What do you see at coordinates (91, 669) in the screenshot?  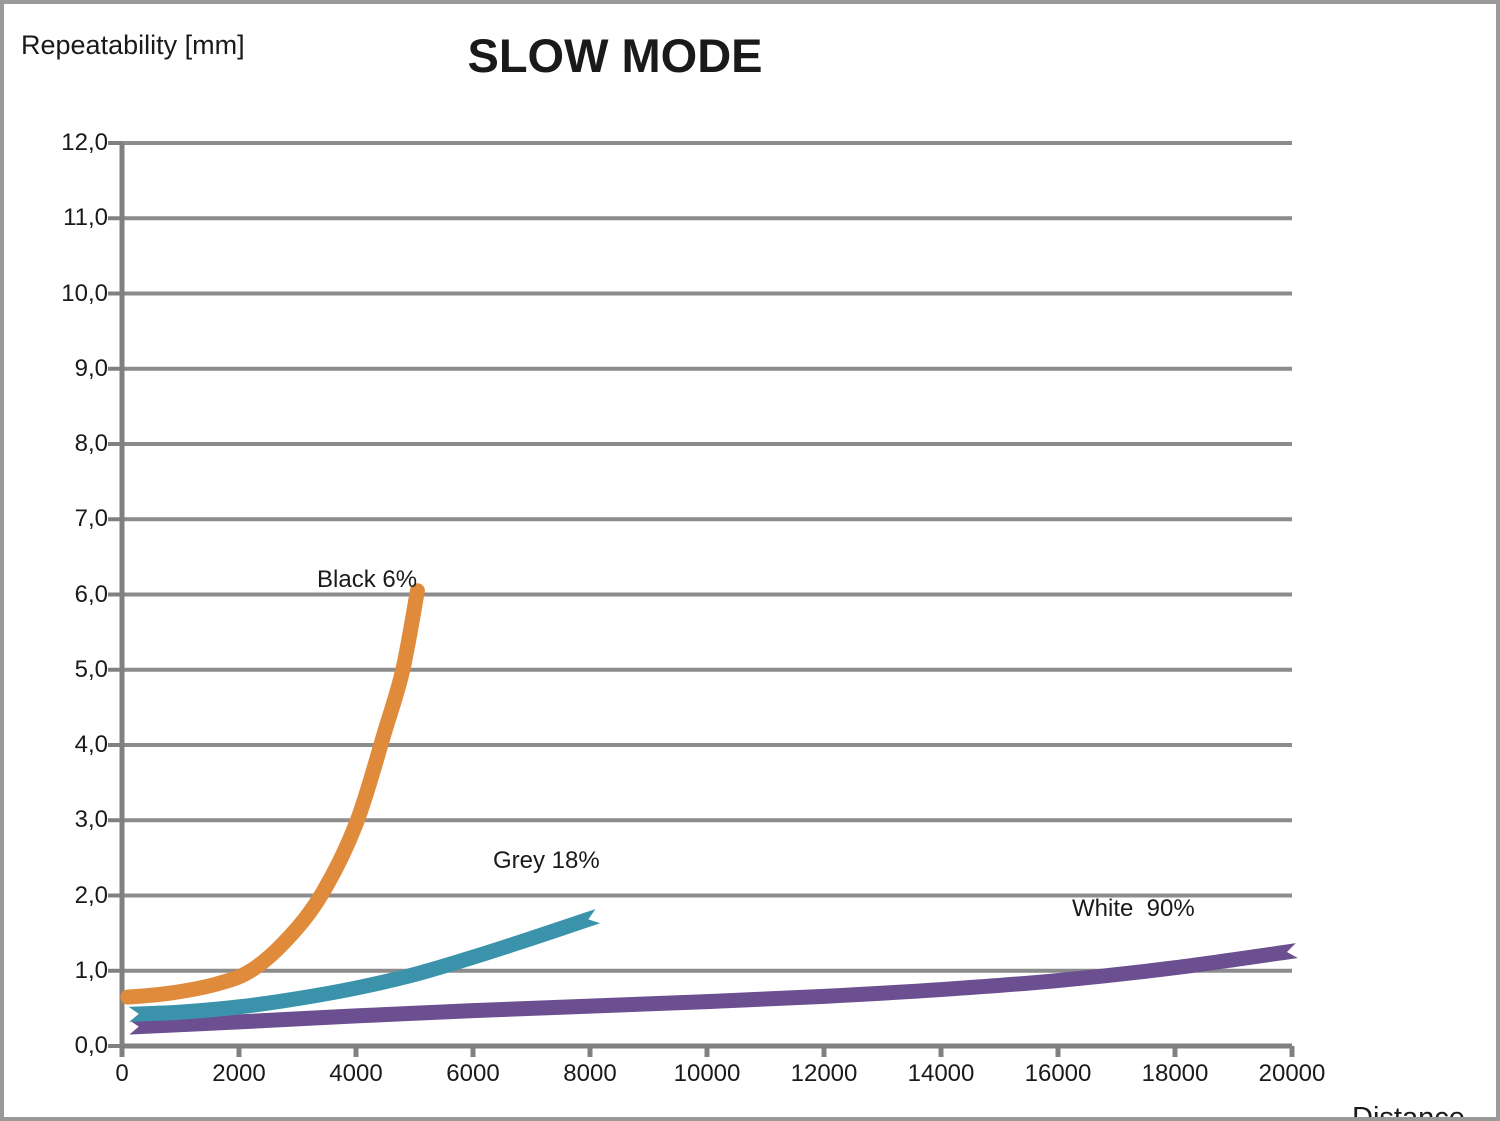 I see `y-tick-label: 5,0` at bounding box center [91, 669].